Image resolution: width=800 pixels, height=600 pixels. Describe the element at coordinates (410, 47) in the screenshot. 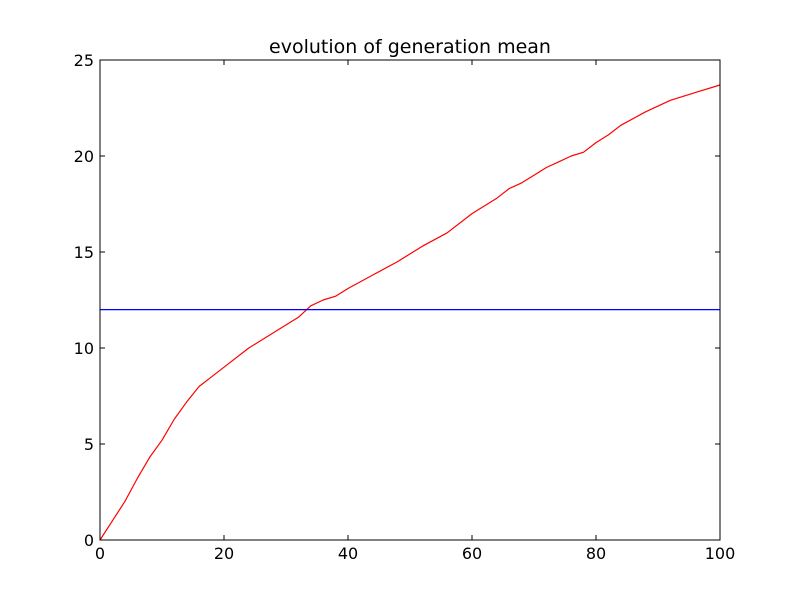

I see `chart-title: evolution of generation mean` at that location.